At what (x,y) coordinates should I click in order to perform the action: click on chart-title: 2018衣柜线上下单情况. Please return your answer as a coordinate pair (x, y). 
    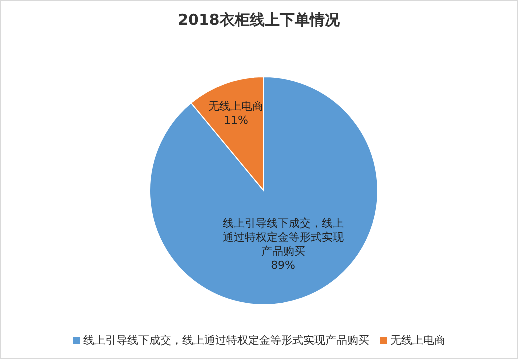
    Looking at the image, I should click on (259, 20).